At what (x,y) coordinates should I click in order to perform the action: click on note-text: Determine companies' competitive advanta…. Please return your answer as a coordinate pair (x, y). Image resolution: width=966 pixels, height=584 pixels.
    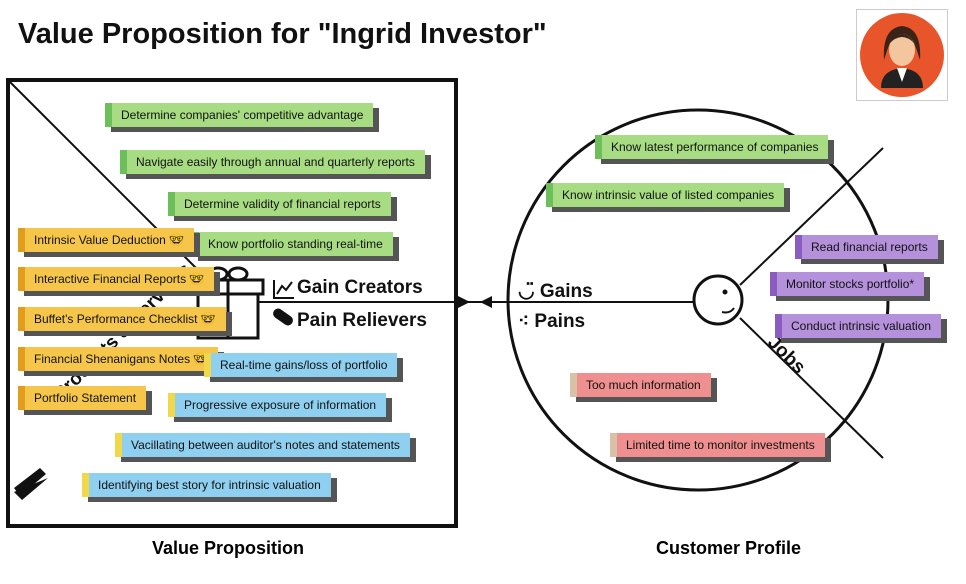
    Looking at the image, I should click on (242, 115).